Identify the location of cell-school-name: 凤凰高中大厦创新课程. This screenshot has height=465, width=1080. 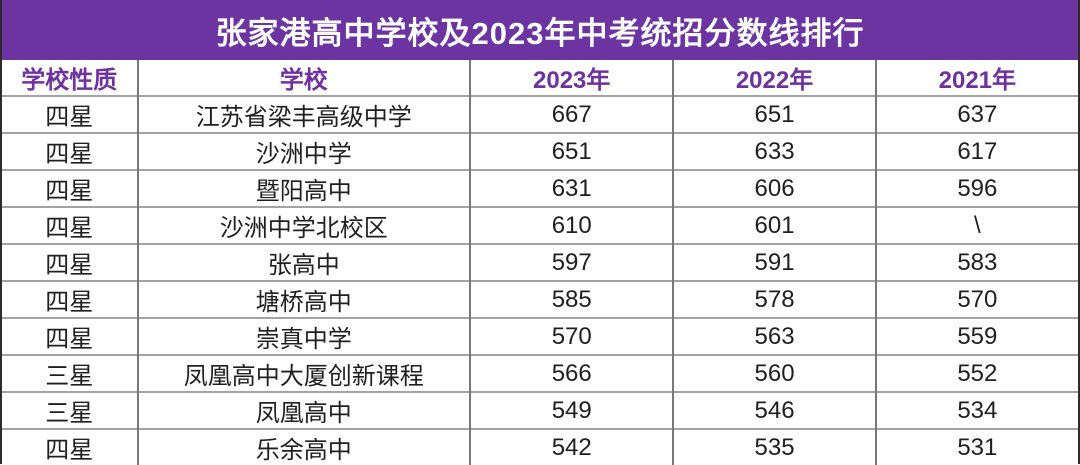
(303, 373).